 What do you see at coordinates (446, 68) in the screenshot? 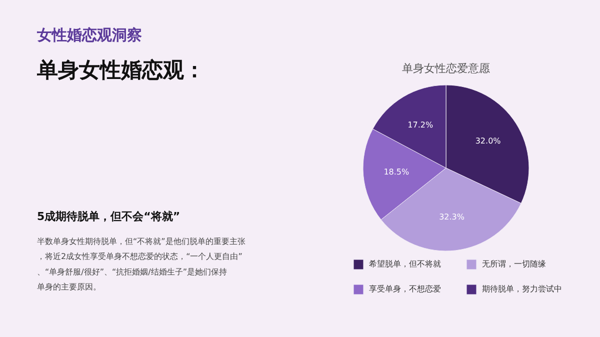
I see `chart-title: 单身女性恋爱意愿` at bounding box center [446, 68].